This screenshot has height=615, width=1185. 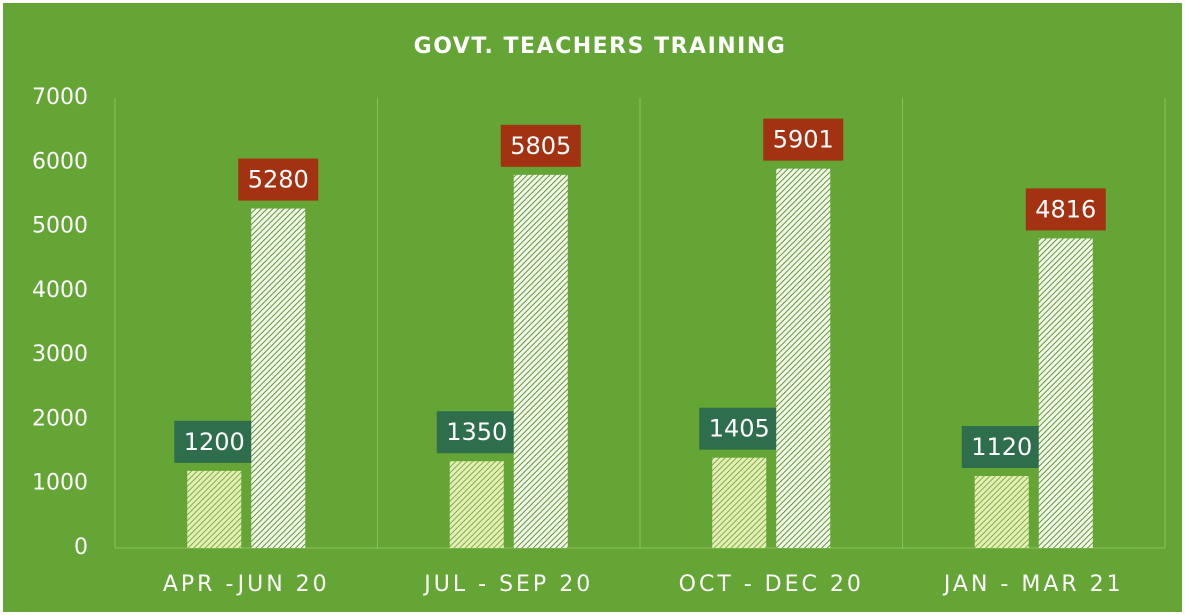 I want to click on y-tick-label: 5000, so click(x=60, y=226).